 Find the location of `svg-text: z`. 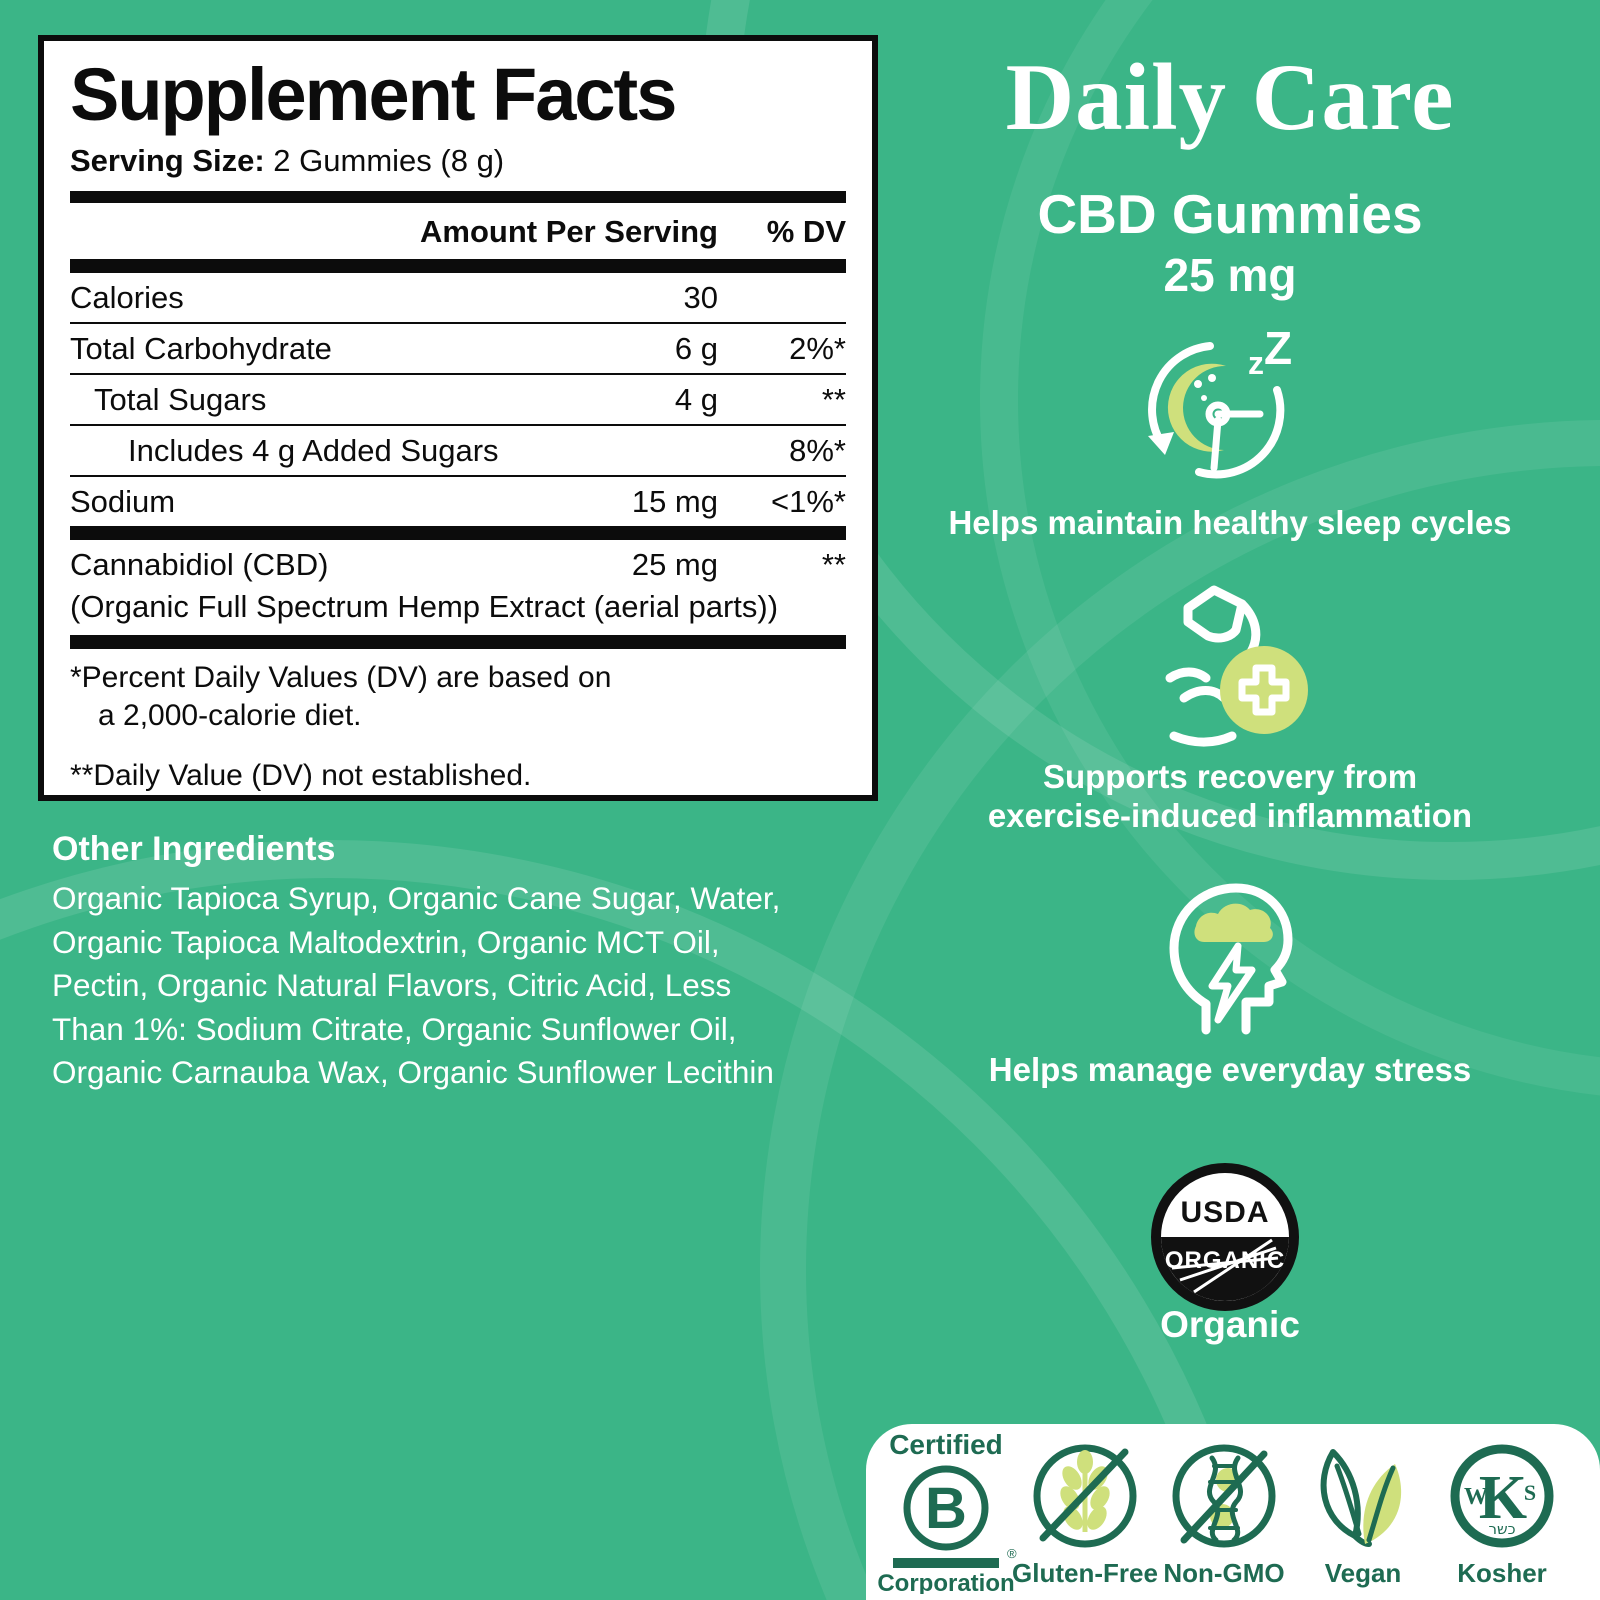

svg-text: z is located at coordinates (1256, 363).